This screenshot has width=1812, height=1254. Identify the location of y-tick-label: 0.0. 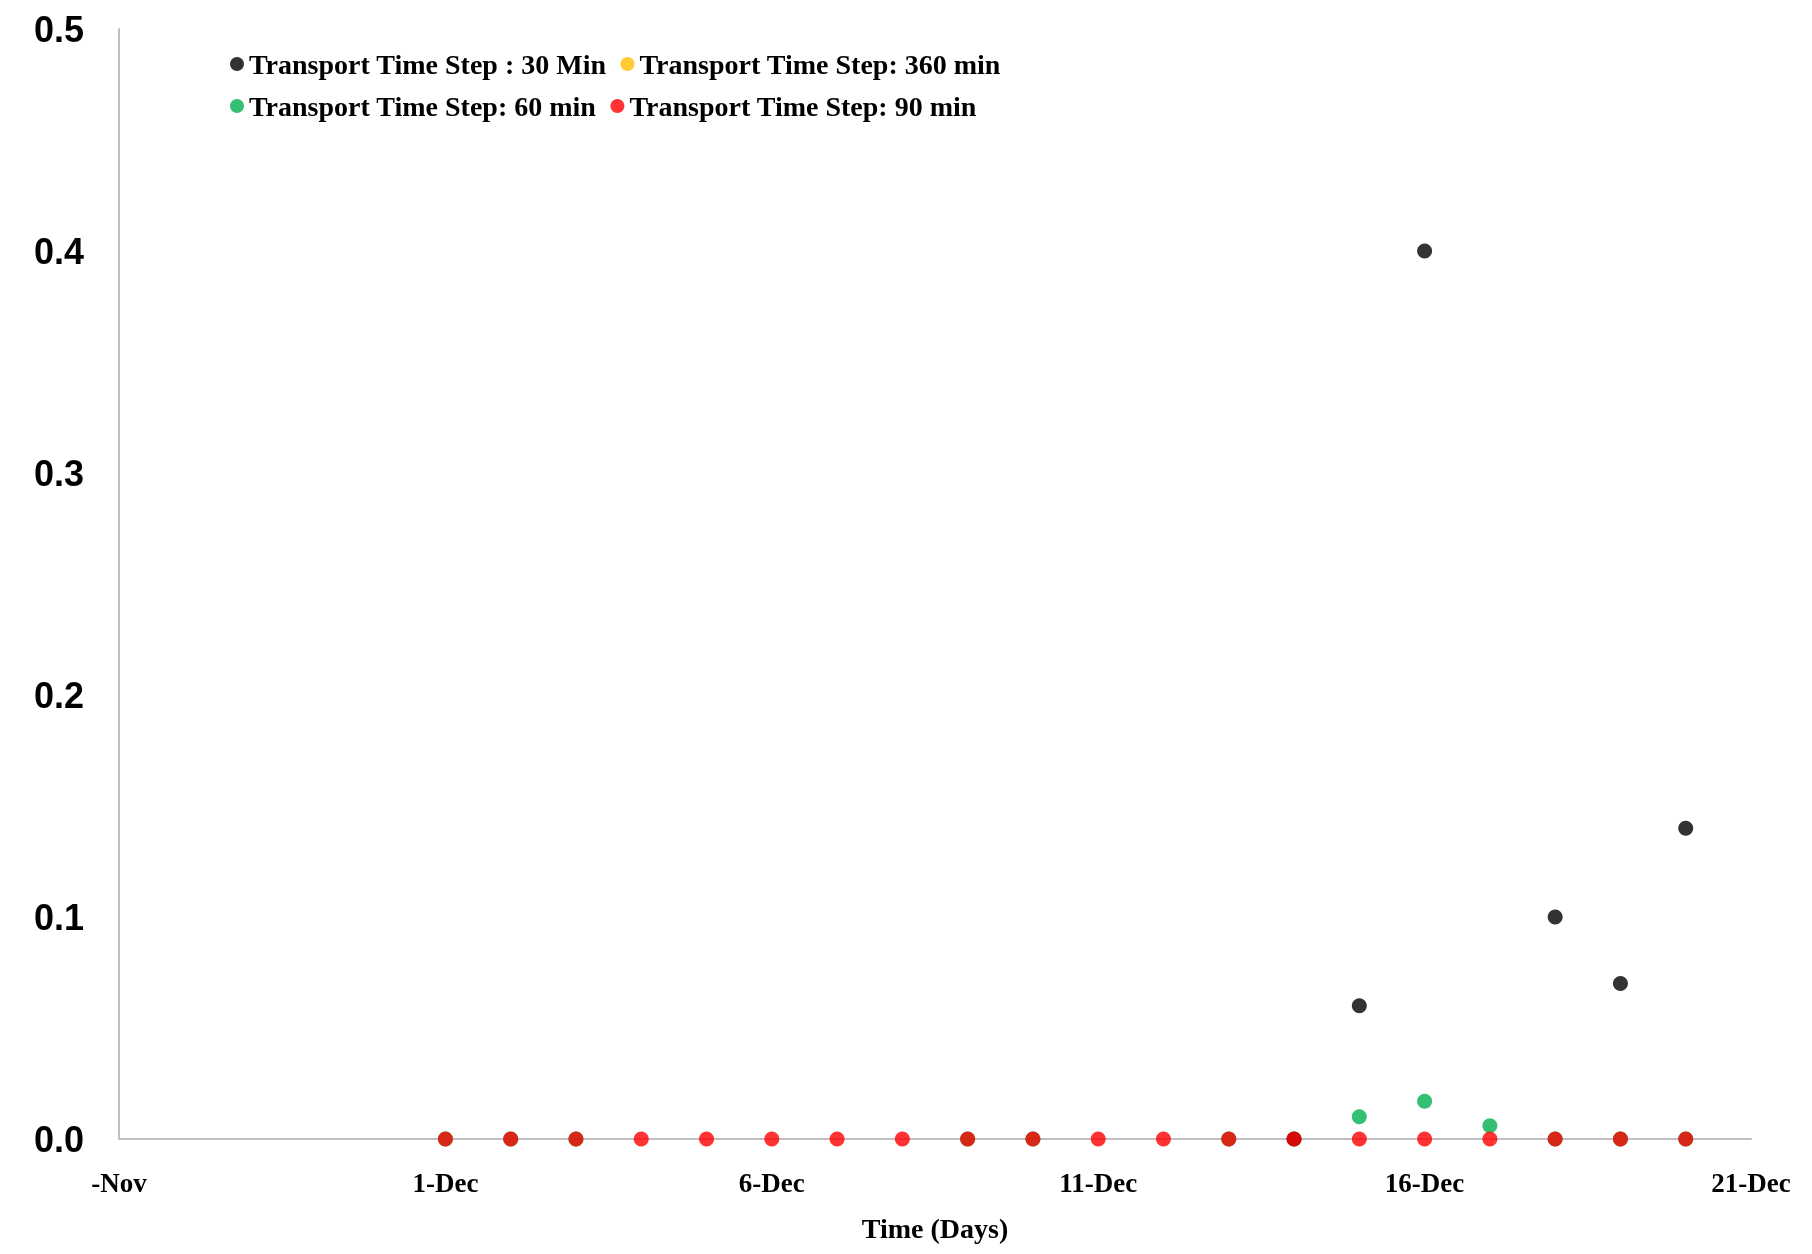
(59, 1139).